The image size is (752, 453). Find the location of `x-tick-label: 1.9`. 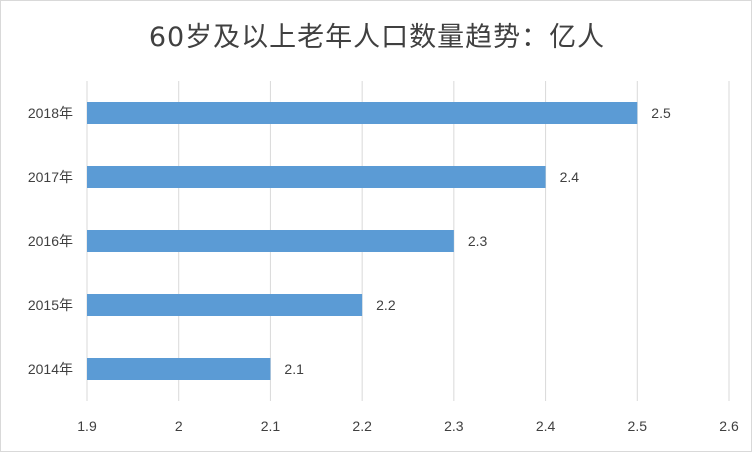

x-tick-label: 1.9 is located at coordinates (87, 426).